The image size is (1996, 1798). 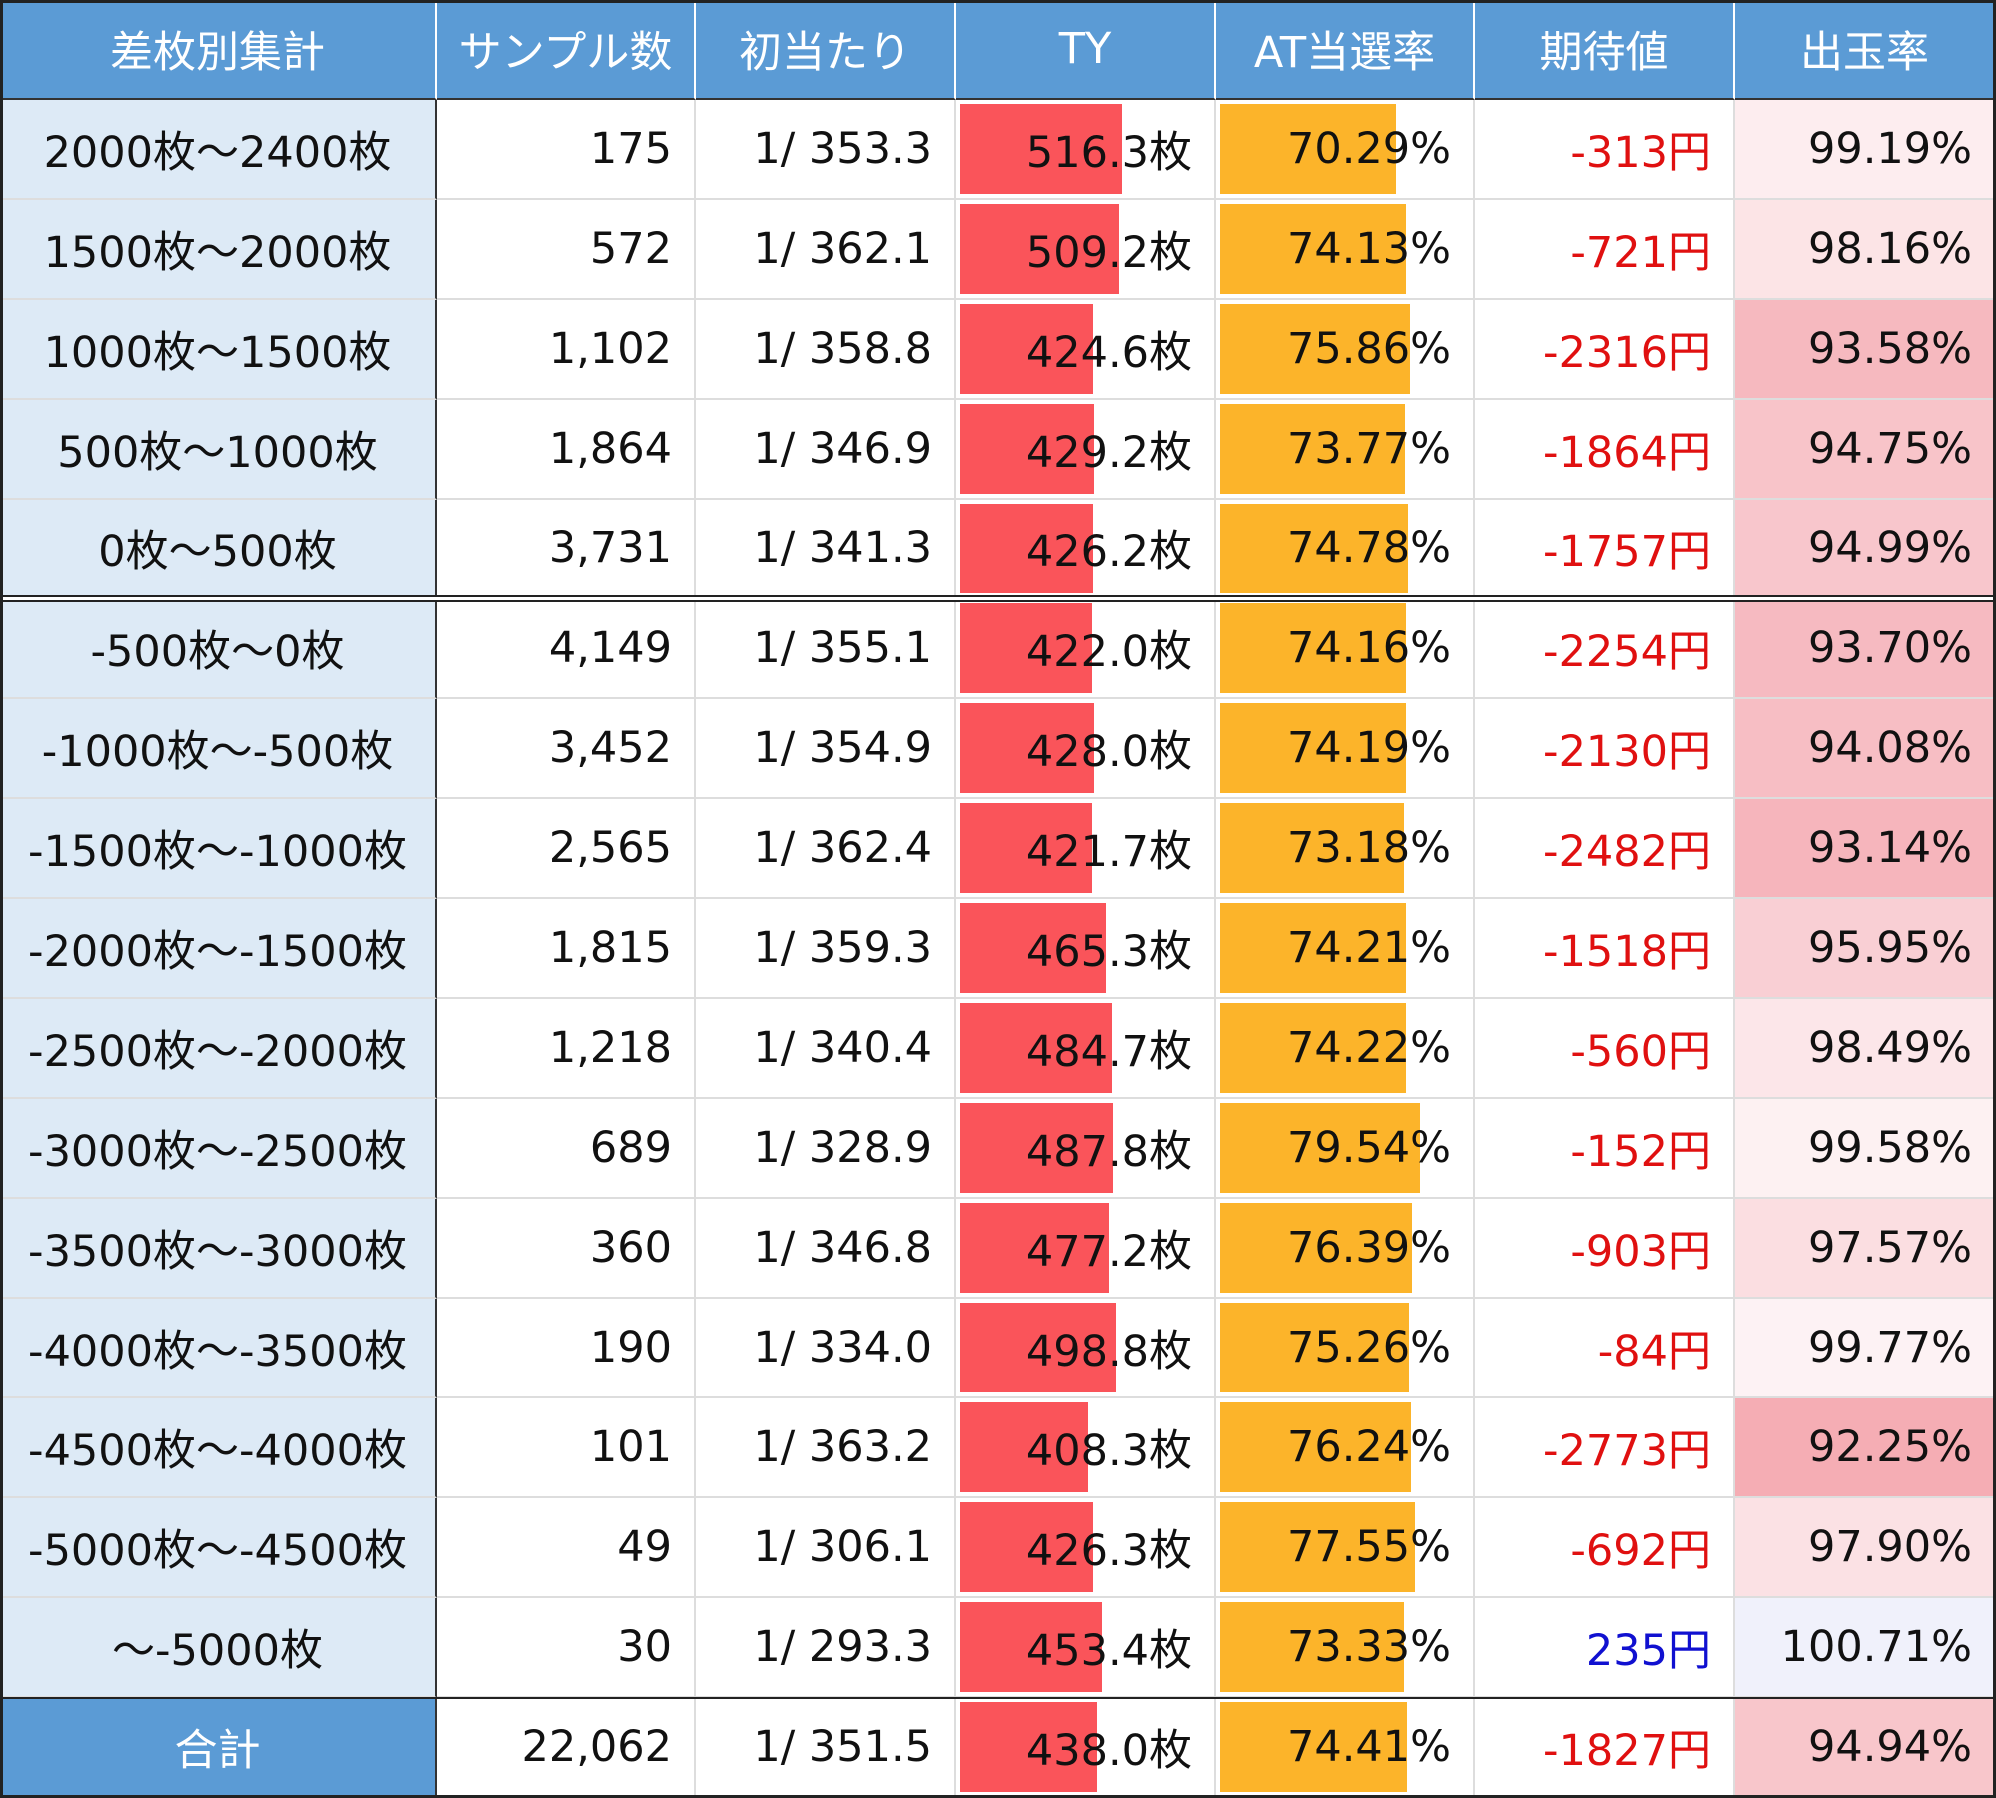 I want to click on cell-text: 1/ 362.4, so click(x=842, y=848).